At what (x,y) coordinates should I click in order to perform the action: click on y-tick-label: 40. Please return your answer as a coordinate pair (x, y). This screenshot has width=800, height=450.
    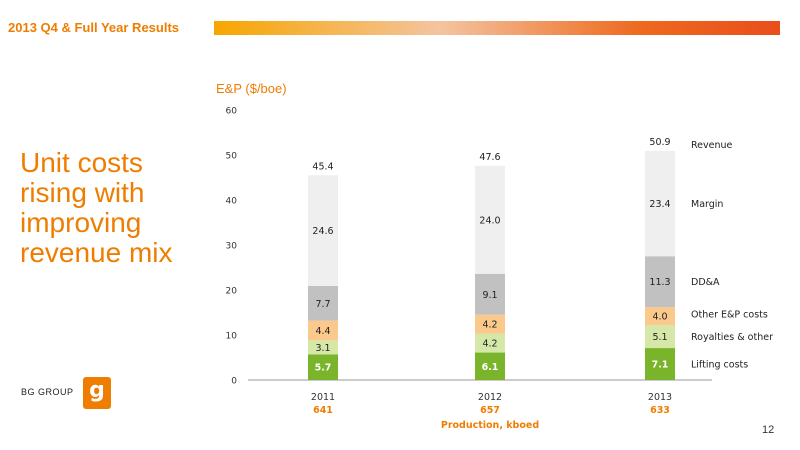
    Looking at the image, I should click on (232, 202).